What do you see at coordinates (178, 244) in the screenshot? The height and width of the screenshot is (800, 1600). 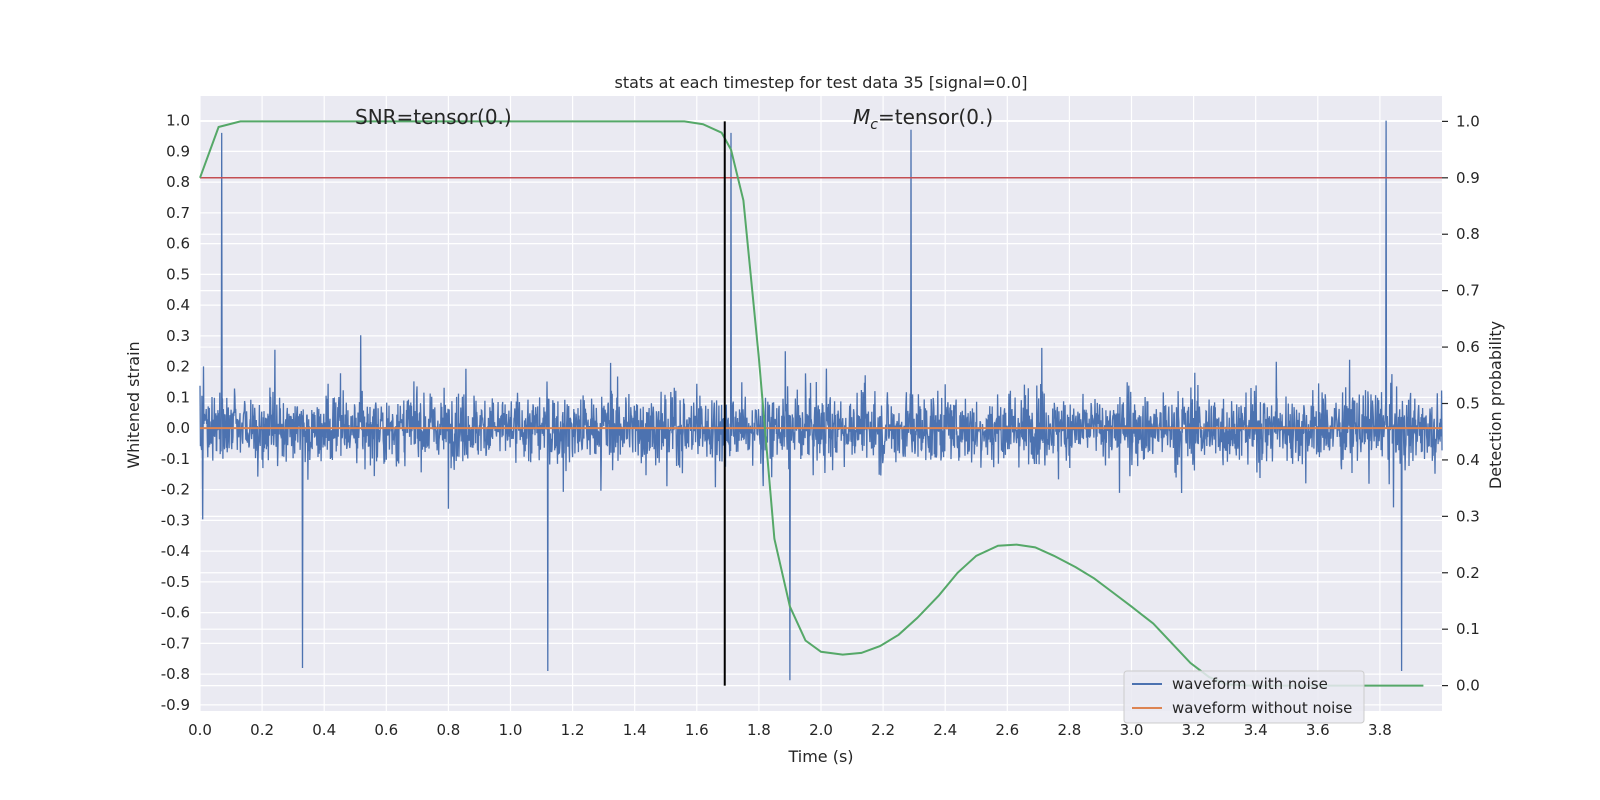 I see `left-y-tick-label: 0.6` at bounding box center [178, 244].